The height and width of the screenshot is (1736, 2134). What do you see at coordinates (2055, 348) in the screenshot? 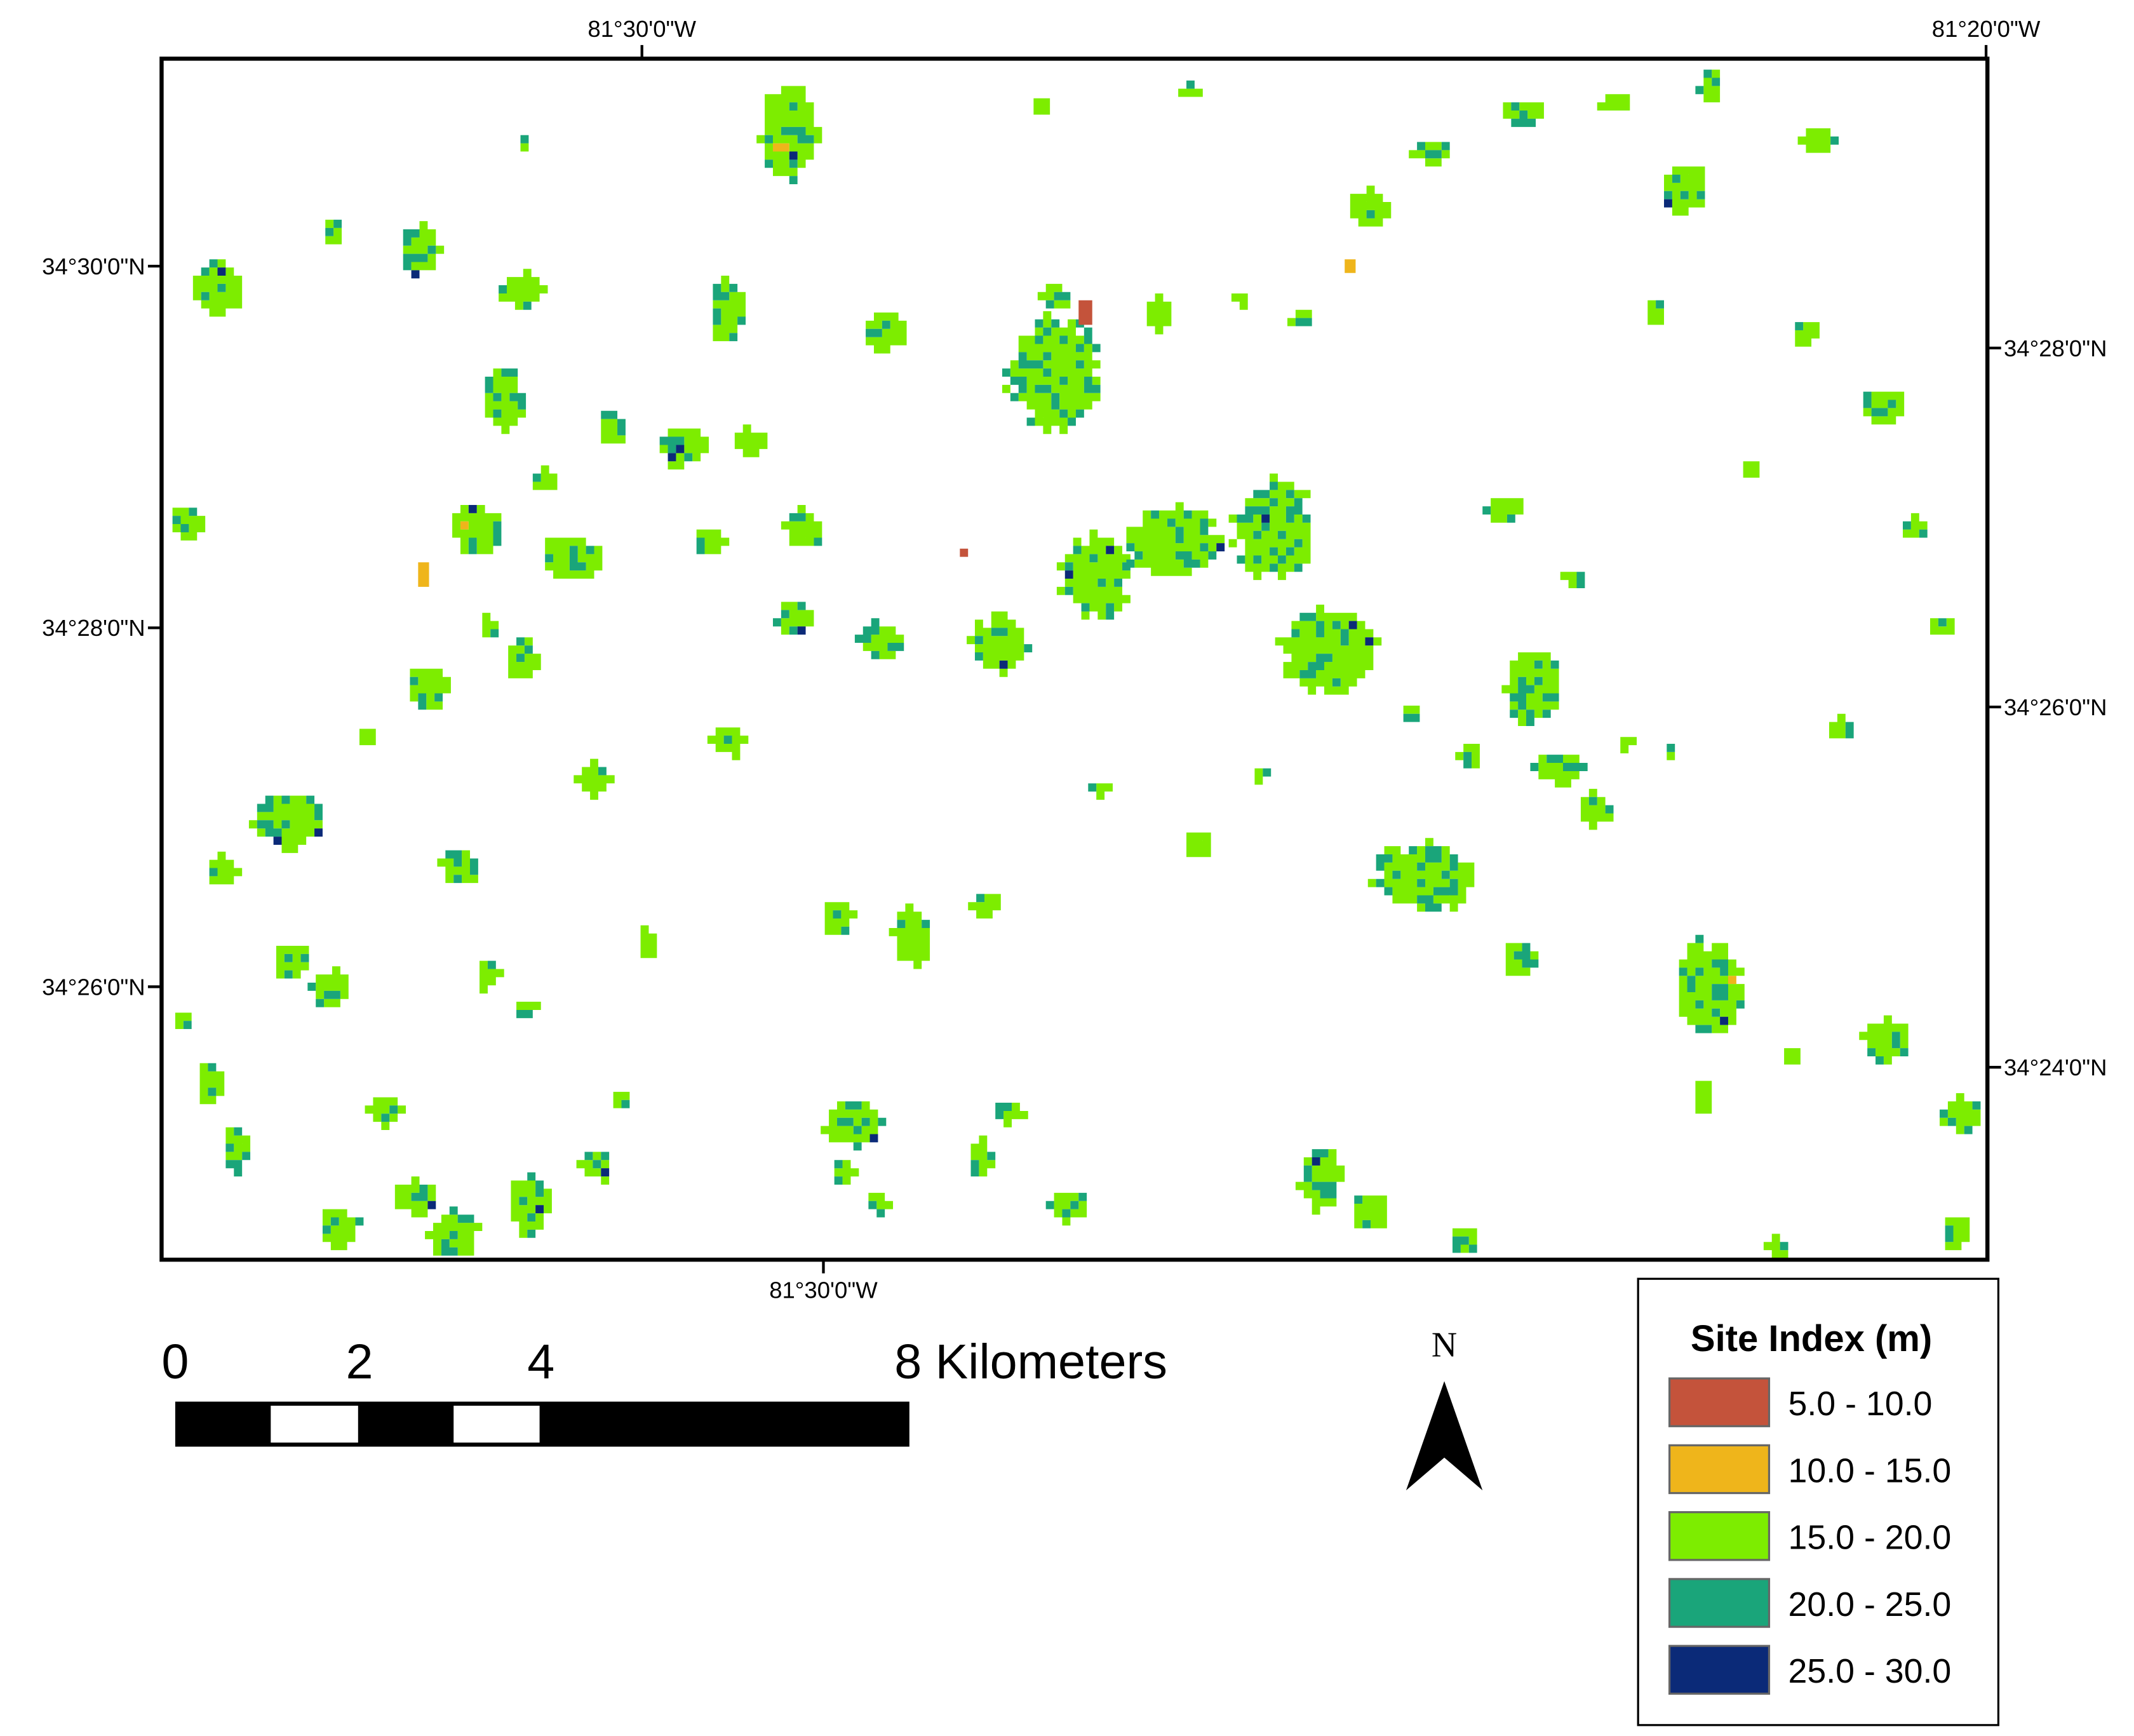
I see `right-label: 34°28'0"N` at bounding box center [2055, 348].